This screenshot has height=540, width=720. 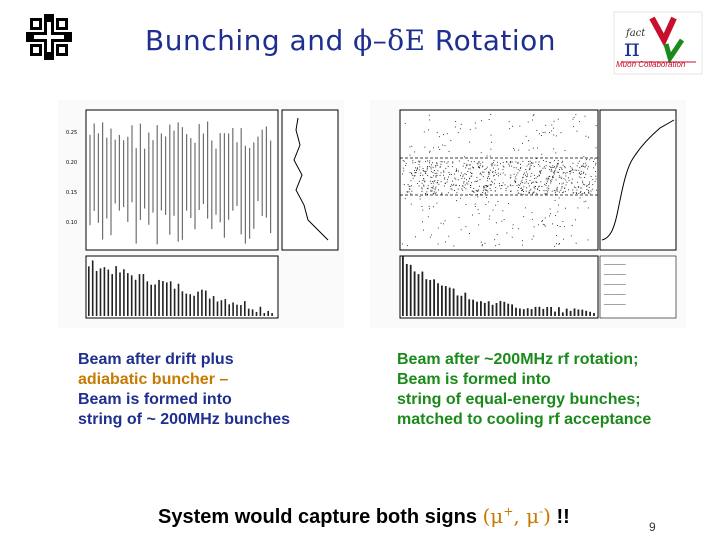 What do you see at coordinates (652, 527) in the screenshot?
I see `page-number: 9` at bounding box center [652, 527].